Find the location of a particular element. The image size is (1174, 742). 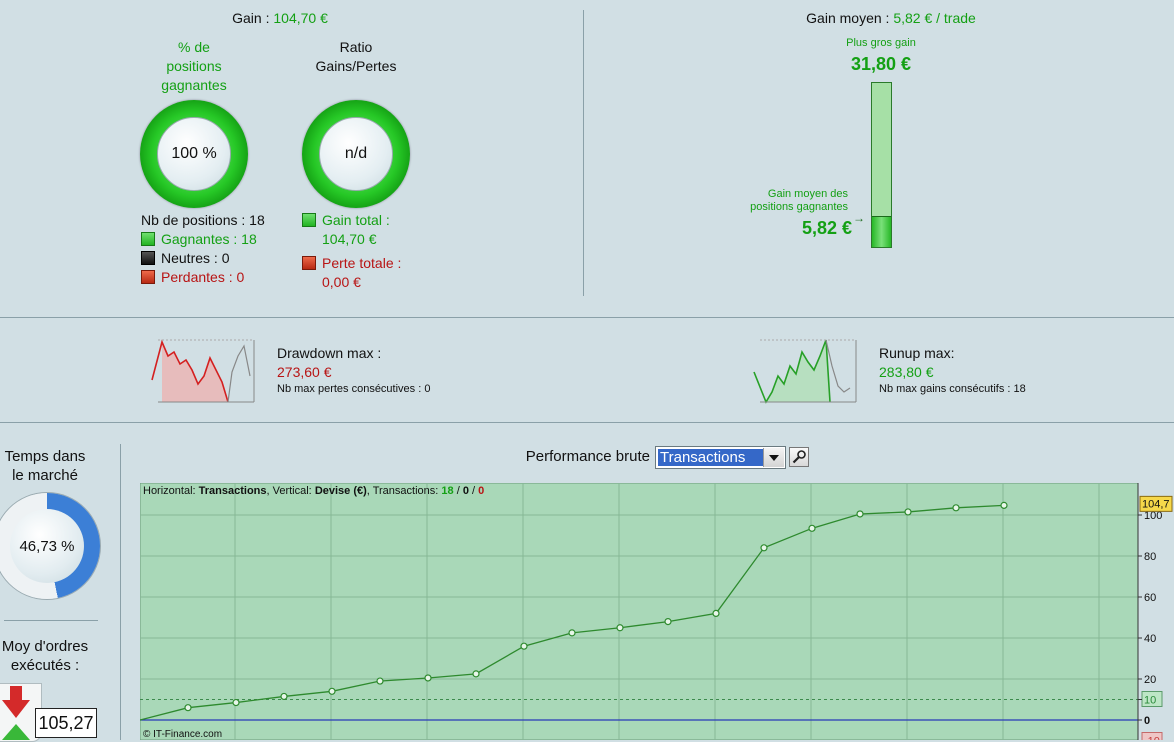

chart-h-value: Transactions is located at coordinates (232, 491).